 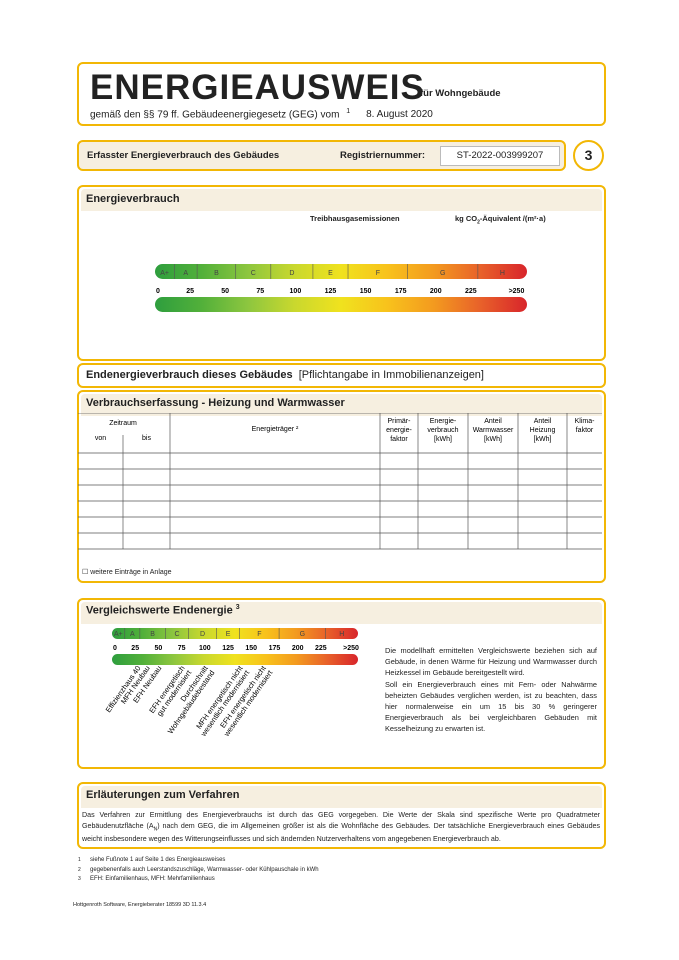 I want to click on column-header-line: Anteil, so click(x=493, y=421).